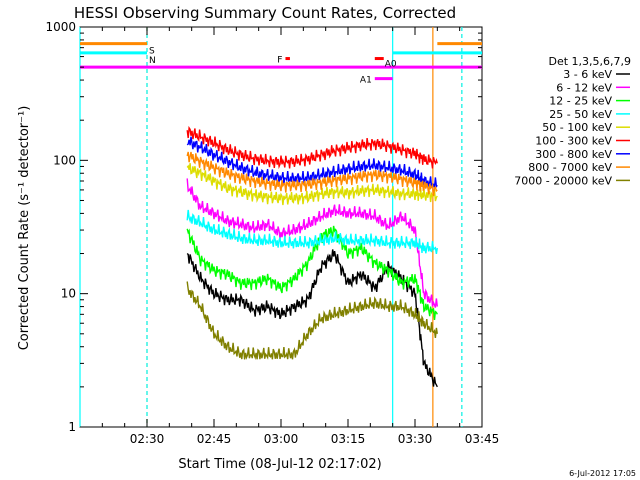 The image size is (640, 480). What do you see at coordinates (152, 52) in the screenshot?
I see `flag-label: S` at bounding box center [152, 52].